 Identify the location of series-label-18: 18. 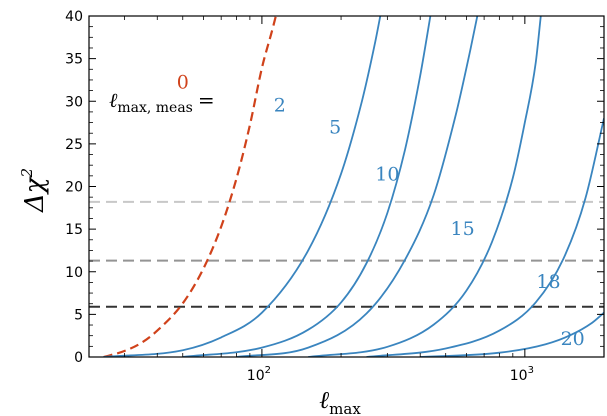
(548, 282).